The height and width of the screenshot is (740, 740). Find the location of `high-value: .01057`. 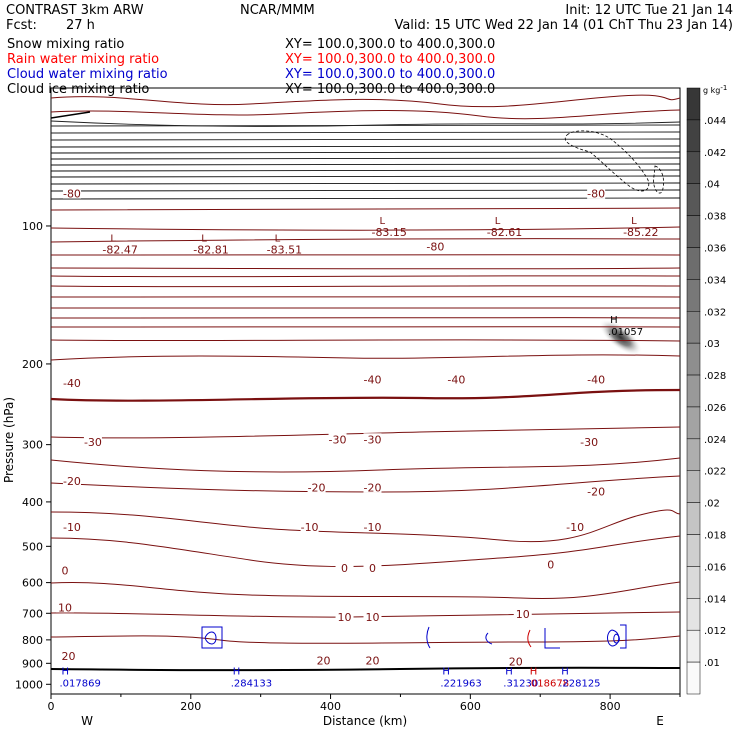

high-value: .01057 is located at coordinates (625, 332).